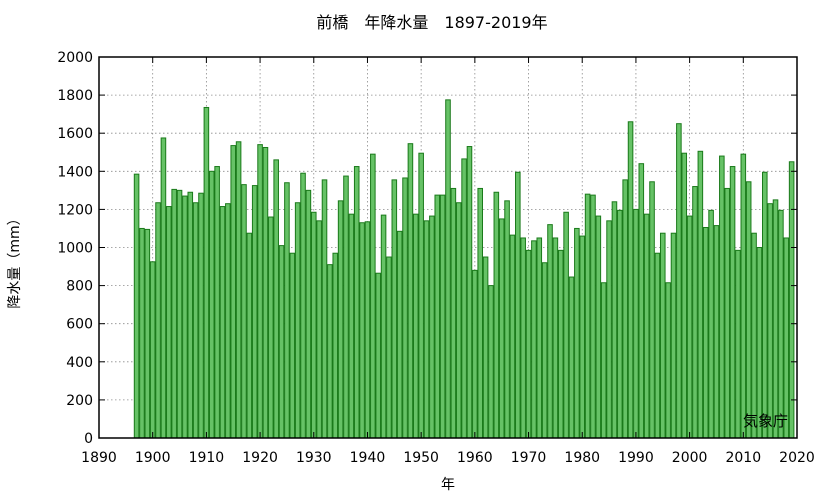  I want to click on bar-1950, so click(421, 295).